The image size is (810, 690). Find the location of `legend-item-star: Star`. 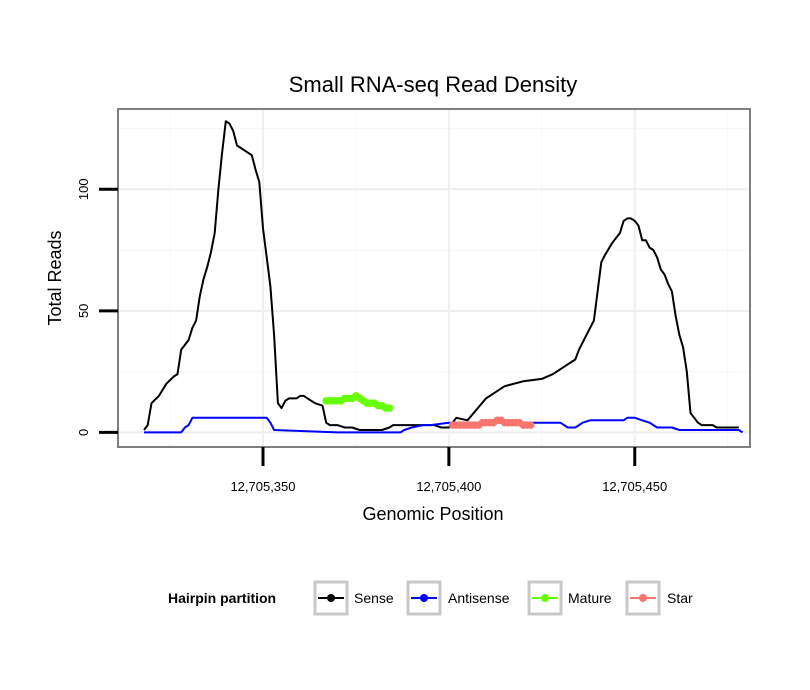

legend-item-star: Star is located at coordinates (659, 598).